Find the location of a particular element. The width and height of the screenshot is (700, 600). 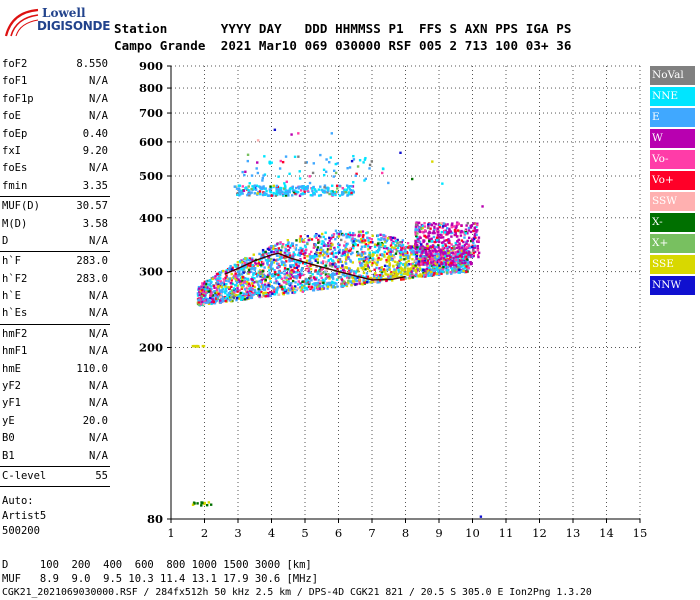

param-value: N/A is located at coordinates (98, 98).